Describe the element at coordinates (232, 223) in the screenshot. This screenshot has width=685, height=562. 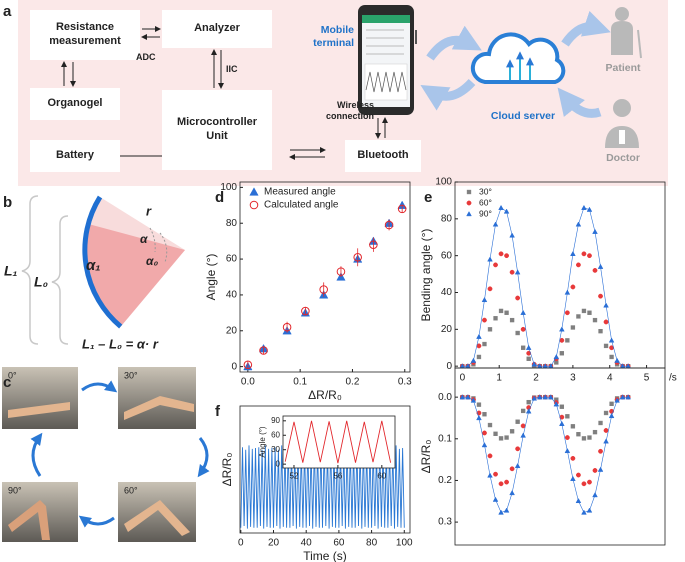
I see `y-tick-label: 80` at that location.